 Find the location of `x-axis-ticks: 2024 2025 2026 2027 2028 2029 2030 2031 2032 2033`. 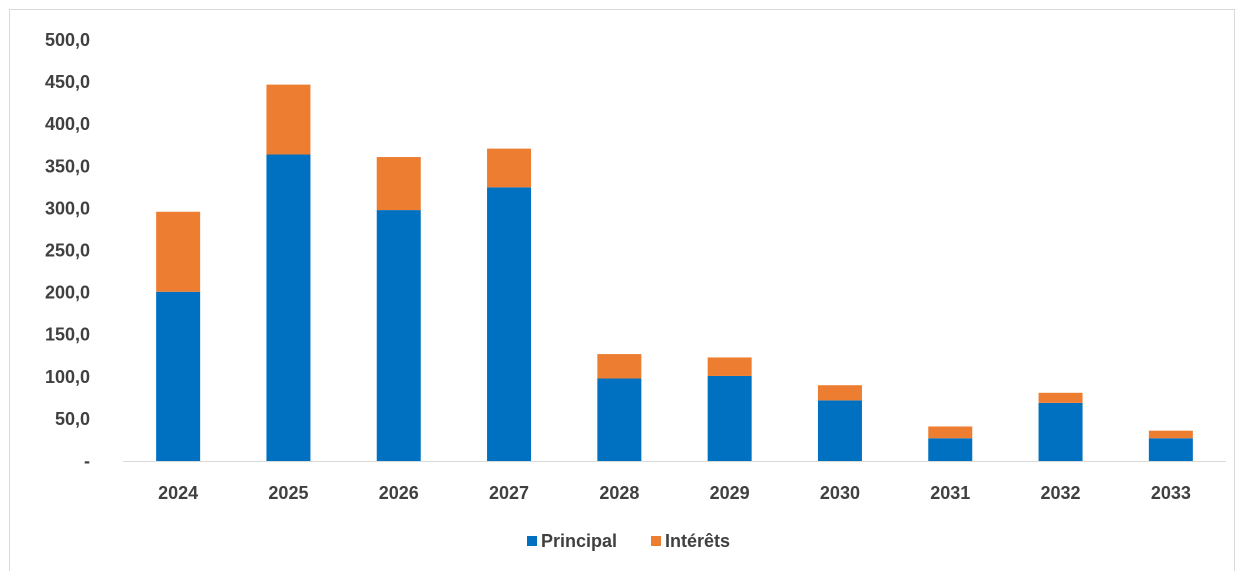

x-axis-ticks: 2024 2025 2026 2027 2028 2029 2030 2031 2032 2033 is located at coordinates (674, 493).